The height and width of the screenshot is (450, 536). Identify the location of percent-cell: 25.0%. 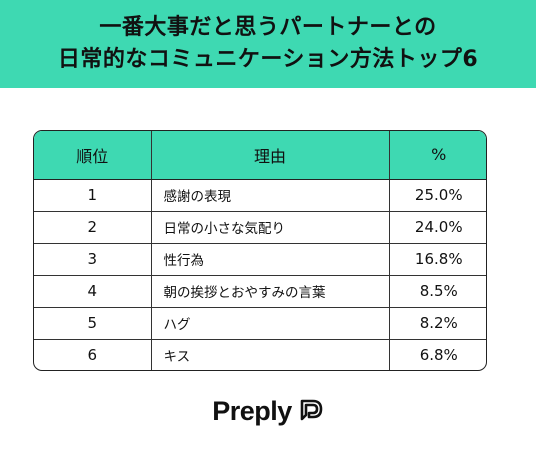
(437, 195).